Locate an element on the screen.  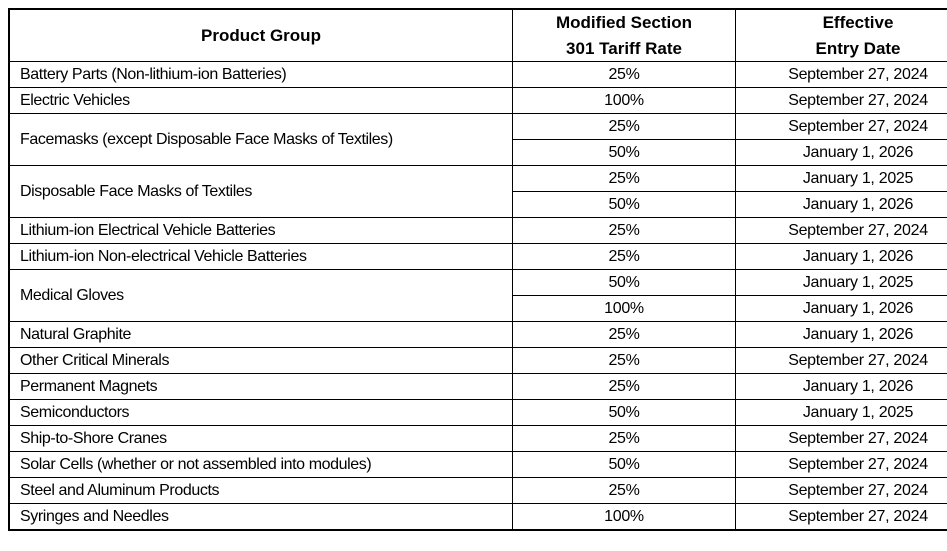
product-group-cell: Medical Gloves is located at coordinates (260, 295).